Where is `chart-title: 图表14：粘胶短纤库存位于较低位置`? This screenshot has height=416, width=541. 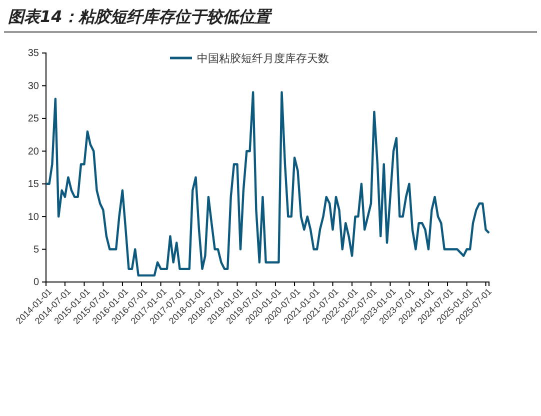
chart-title: 图表14：粘胶短纤库存位于较低位置 is located at coordinates (140, 16).